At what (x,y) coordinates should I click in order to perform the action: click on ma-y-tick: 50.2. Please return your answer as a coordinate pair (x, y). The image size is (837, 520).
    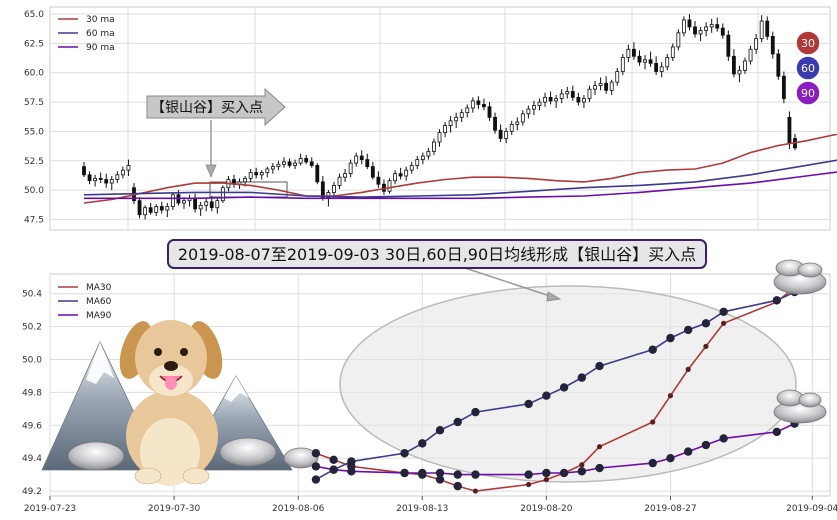
    Looking at the image, I should click on (32, 328).